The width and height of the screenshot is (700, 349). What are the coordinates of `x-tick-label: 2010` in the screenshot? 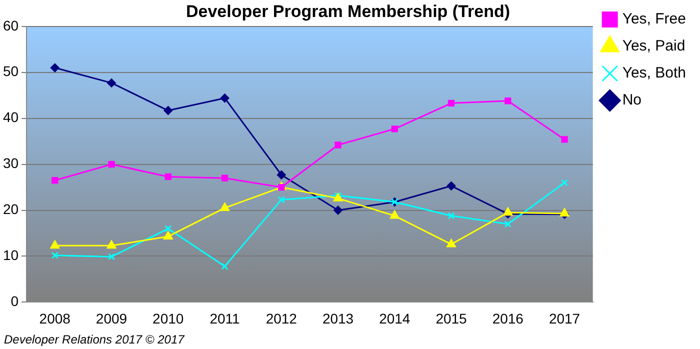 It's located at (168, 318).